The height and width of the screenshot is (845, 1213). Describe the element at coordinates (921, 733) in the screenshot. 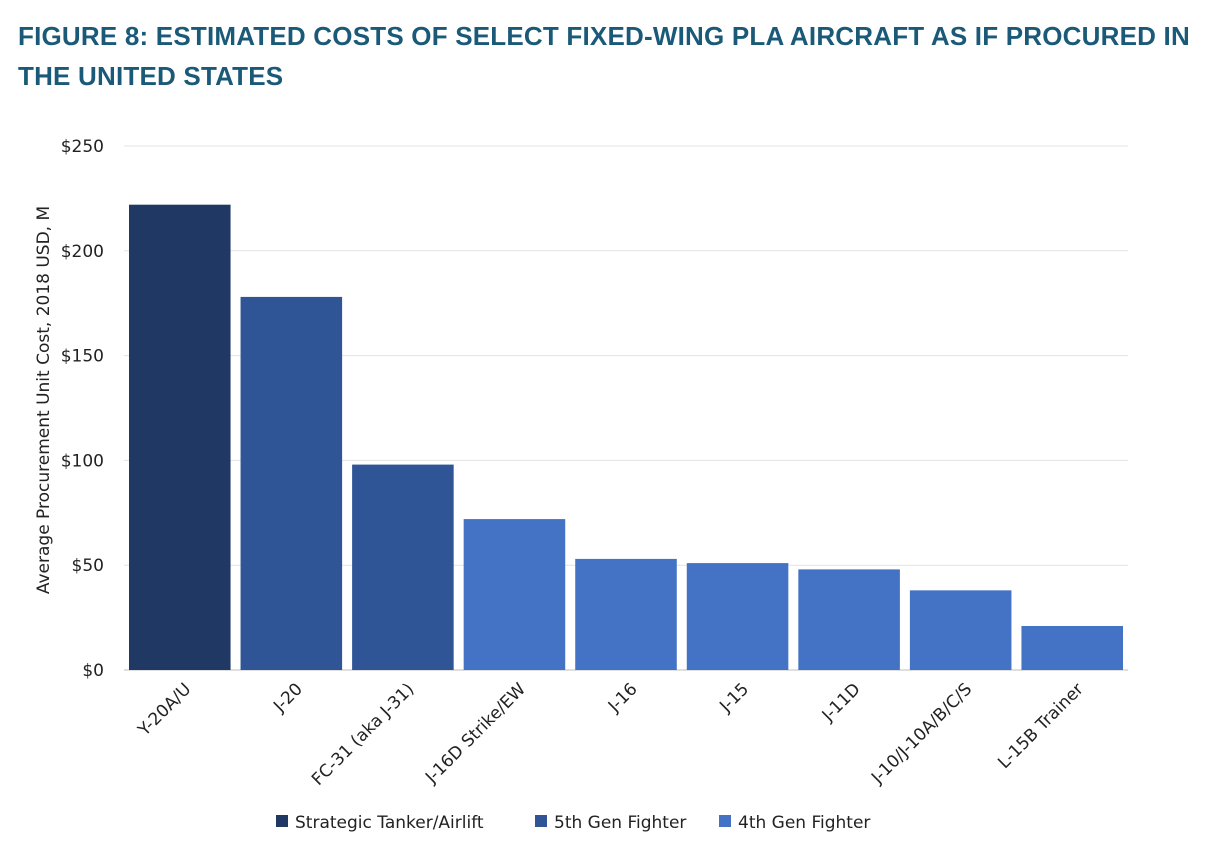

I see `x-tick-label: J-10/J-10A/B/C/S` at that location.